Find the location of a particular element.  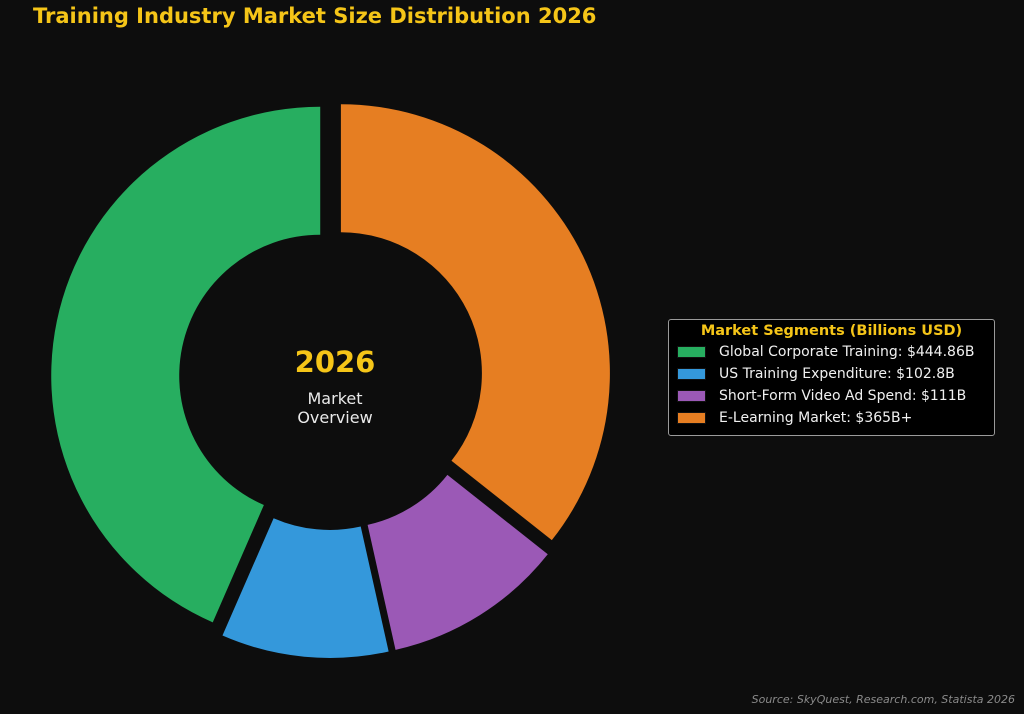

legend-item-e-learning-market: E-Learning Market: $365B+ is located at coordinates (831, 418).